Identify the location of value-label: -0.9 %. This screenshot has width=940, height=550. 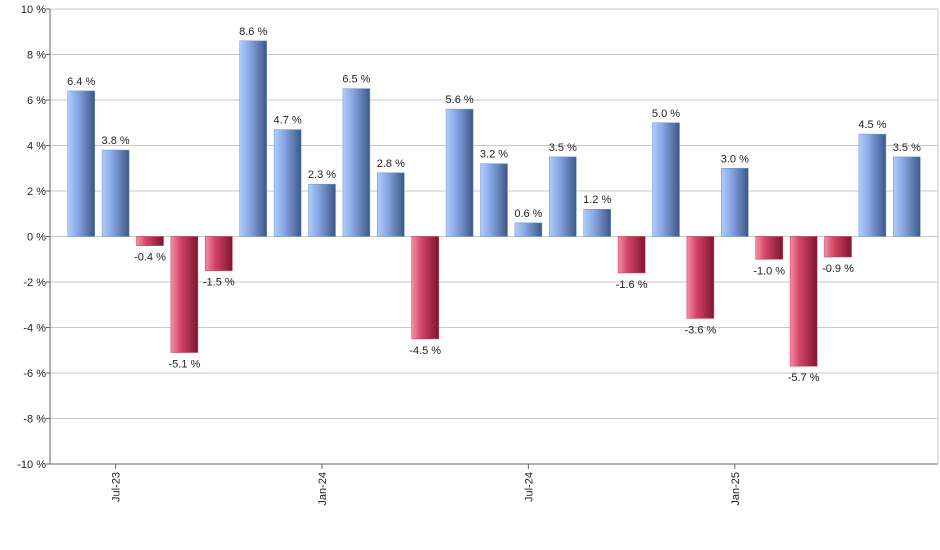
(838, 269).